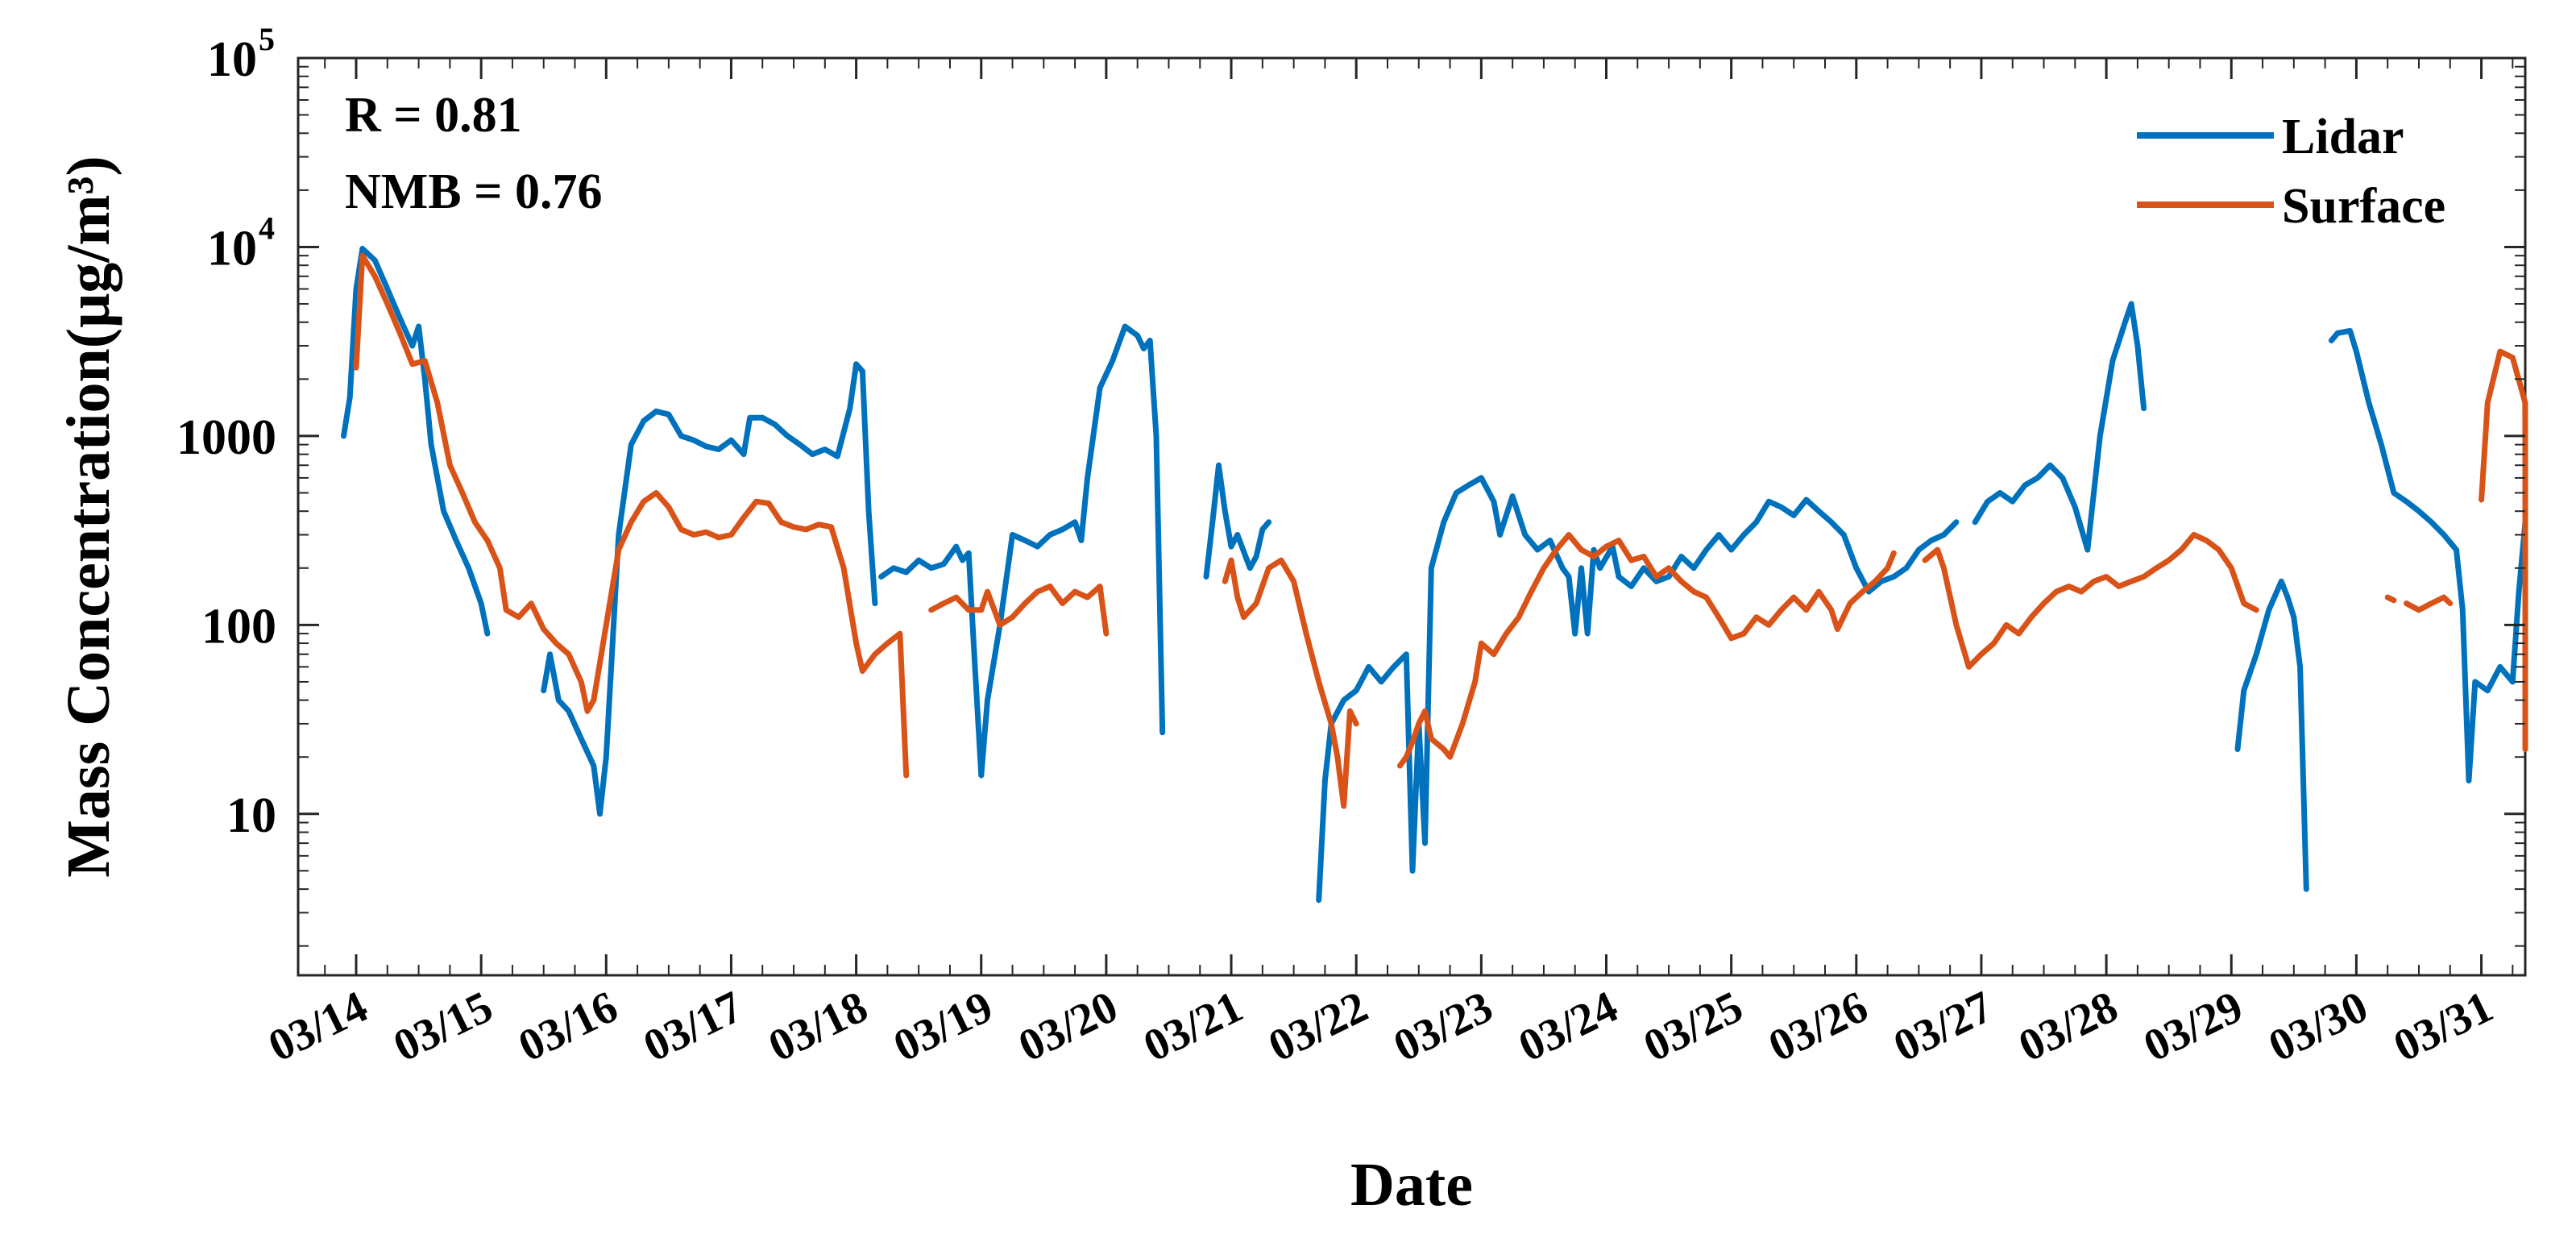  I want to click on x-tick-label-14: 03/28, so click(2068, 1027).